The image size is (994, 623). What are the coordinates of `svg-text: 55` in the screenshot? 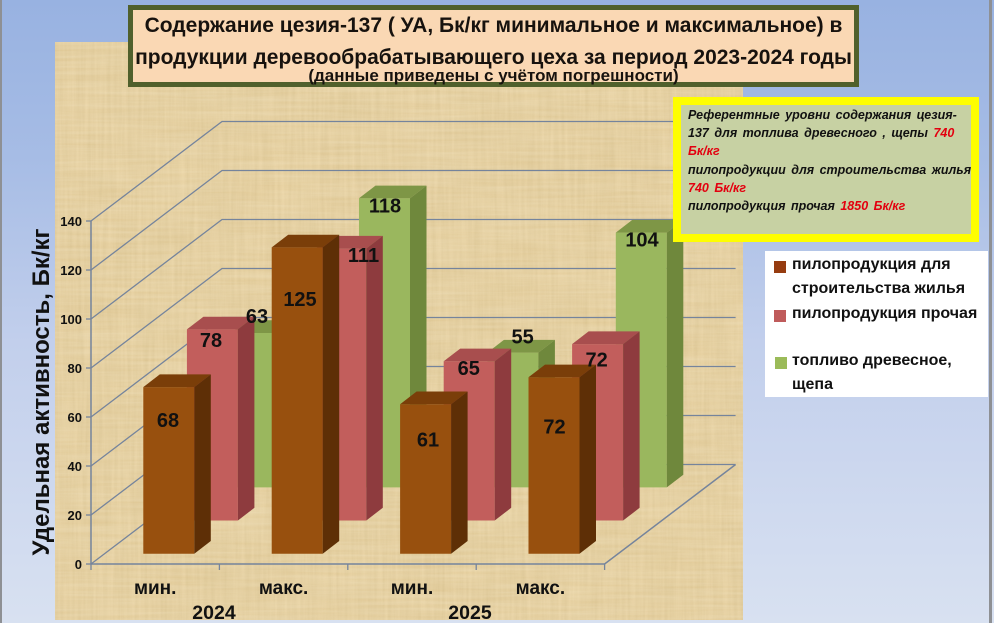 It's located at (522, 338).